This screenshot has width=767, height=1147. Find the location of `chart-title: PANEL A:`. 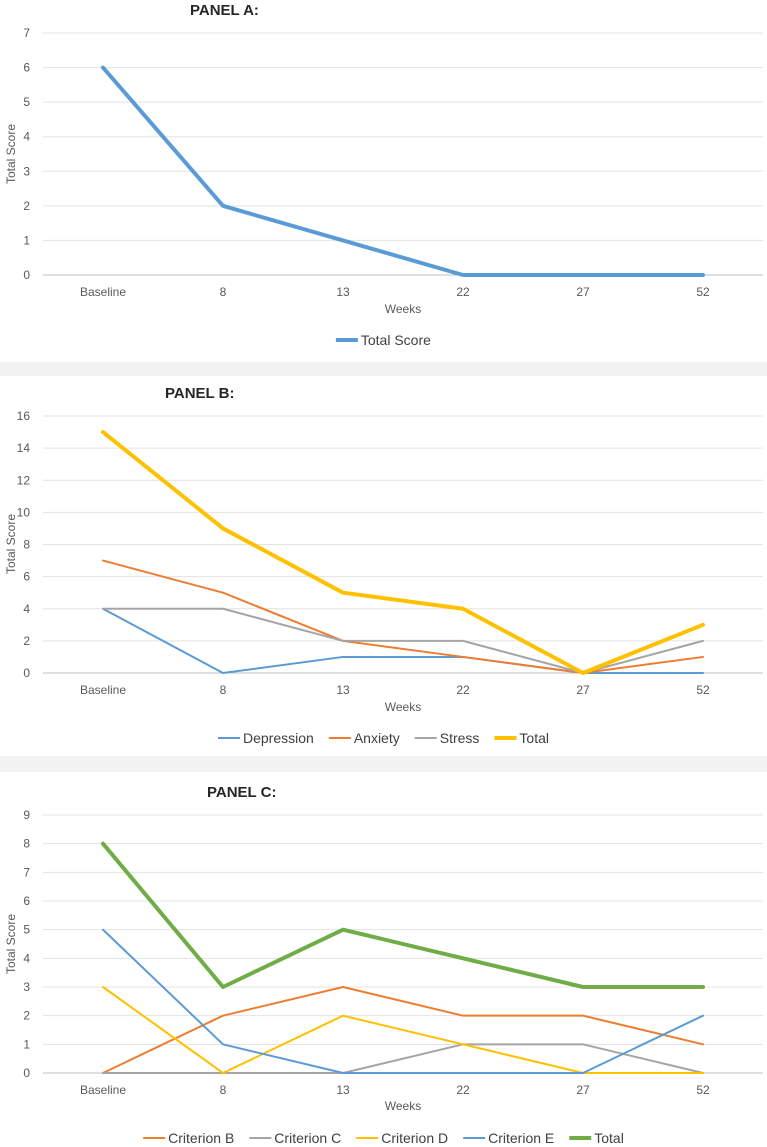

chart-title: PANEL A: is located at coordinates (224, 10).